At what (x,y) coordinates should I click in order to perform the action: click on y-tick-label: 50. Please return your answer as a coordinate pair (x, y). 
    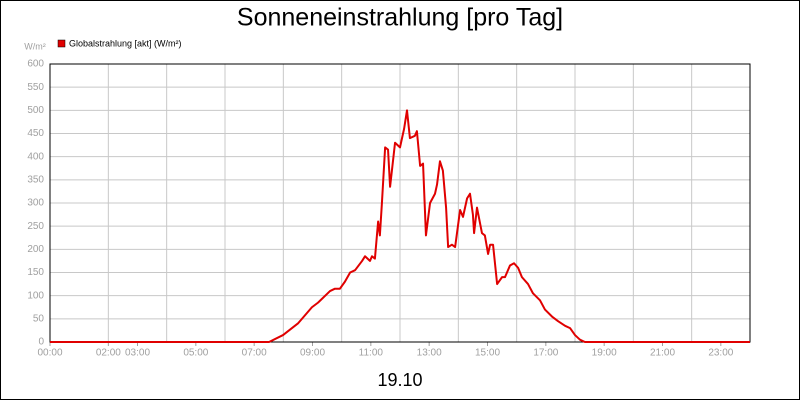
    Looking at the image, I should click on (39, 318).